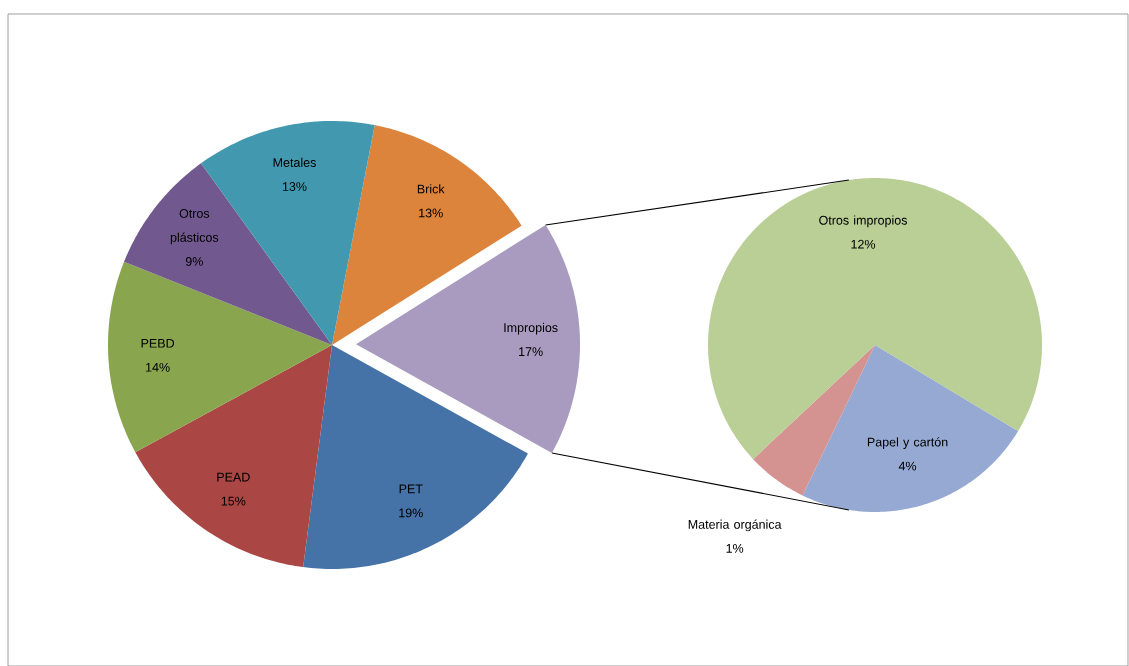 This screenshot has height=666, width=1129. Describe the element at coordinates (158, 343) in the screenshot. I see `slice-label: PEBD` at that location.